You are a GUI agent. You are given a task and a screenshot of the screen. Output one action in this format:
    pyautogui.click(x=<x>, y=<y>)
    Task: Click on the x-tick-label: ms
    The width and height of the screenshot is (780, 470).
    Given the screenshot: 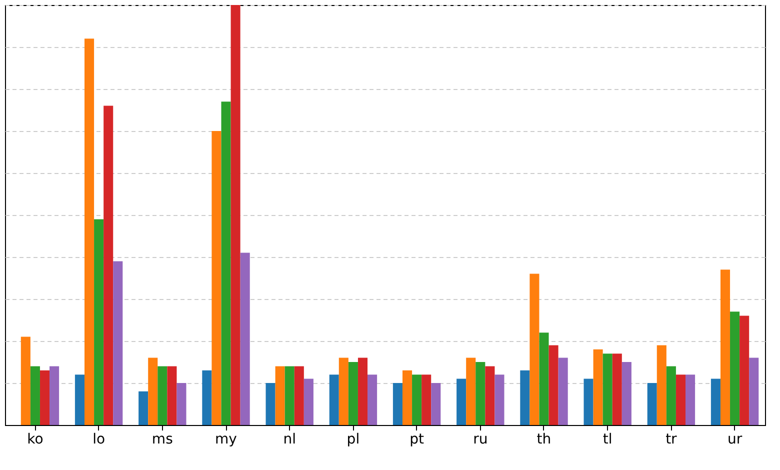 What is the action you would take?
    pyautogui.click(x=162, y=440)
    